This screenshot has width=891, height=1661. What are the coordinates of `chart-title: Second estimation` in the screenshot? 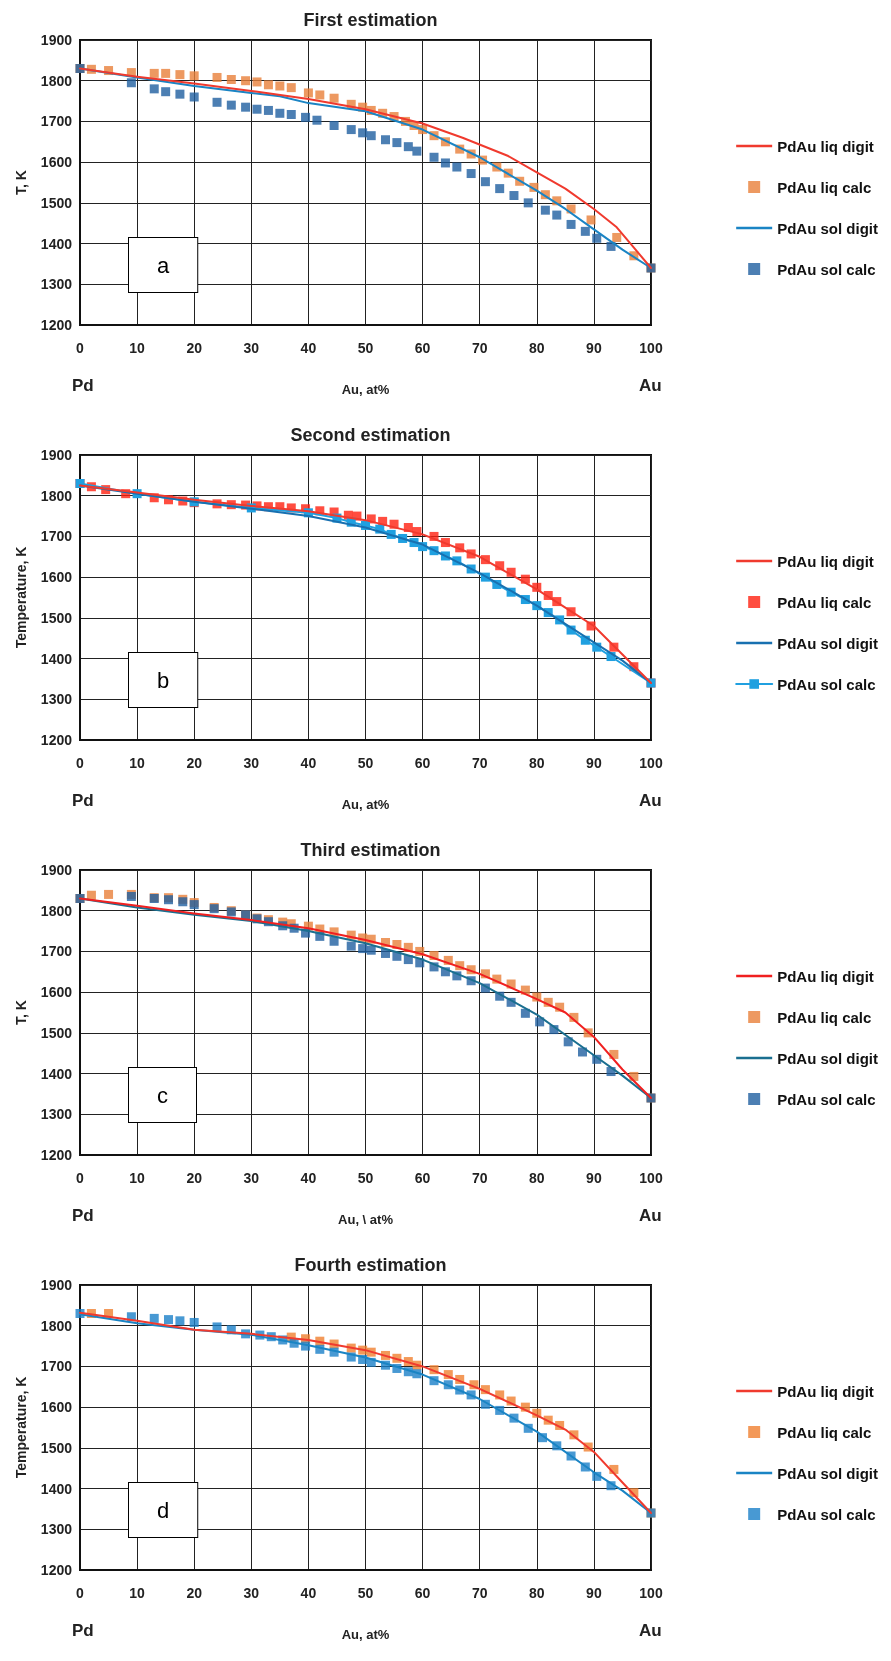 It's located at (370, 435).